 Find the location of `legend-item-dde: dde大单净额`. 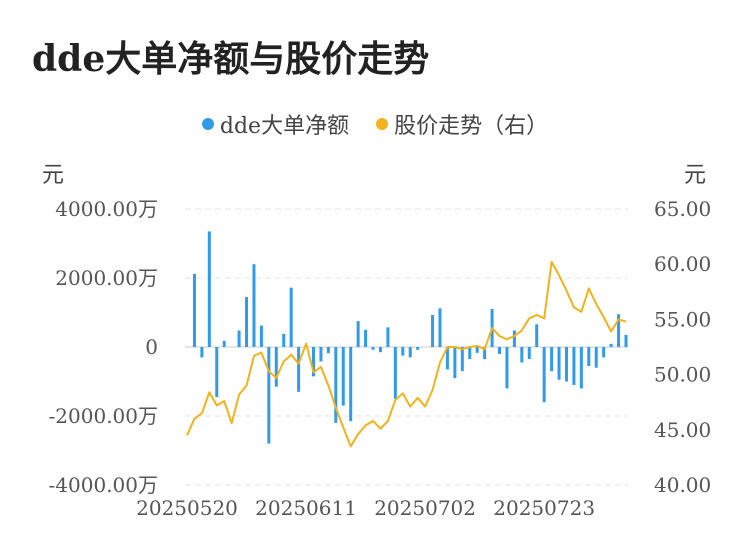

legend-item-dde: dde大单净额 is located at coordinates (275, 124).